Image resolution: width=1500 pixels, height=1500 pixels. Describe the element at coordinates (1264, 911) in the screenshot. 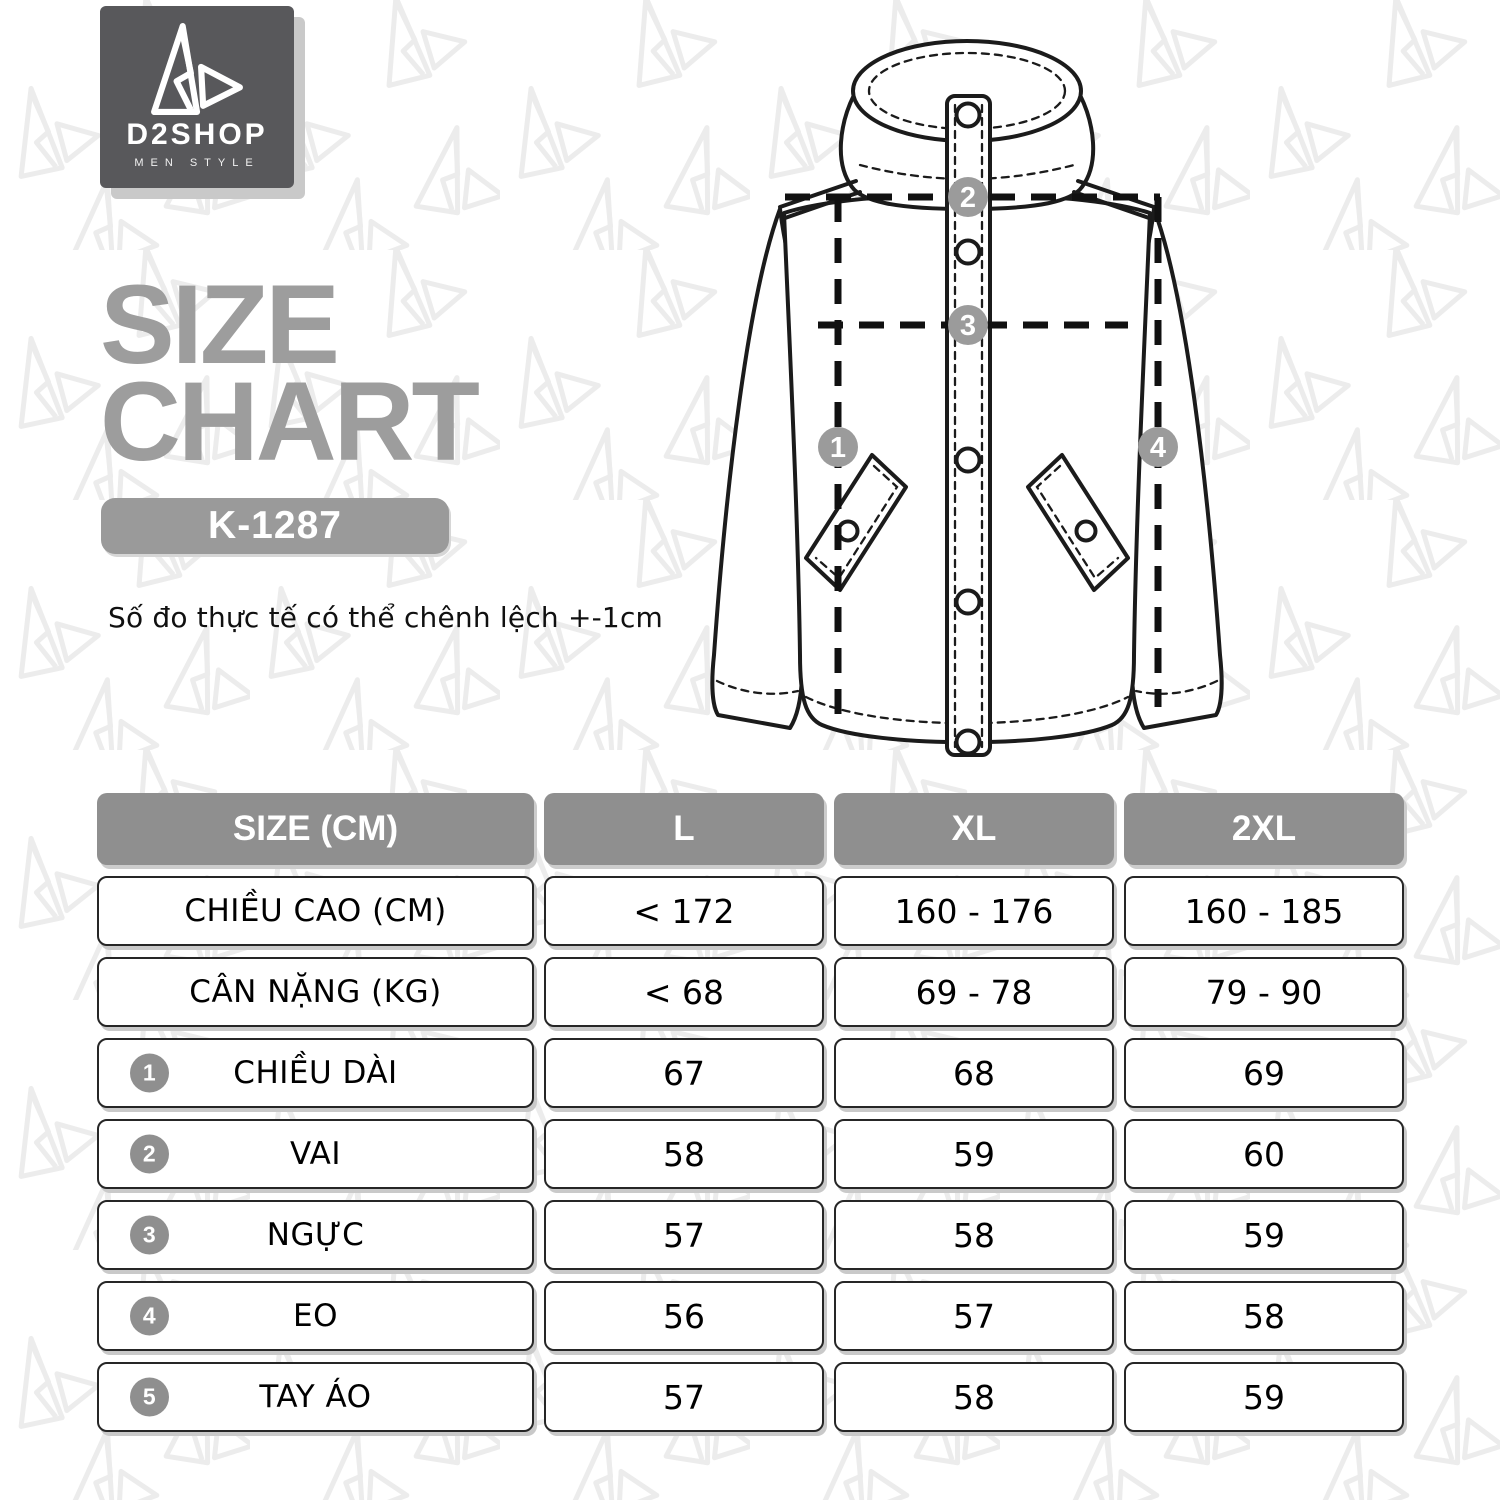

I see `table-cell-r0-c2: 160 - 185` at that location.